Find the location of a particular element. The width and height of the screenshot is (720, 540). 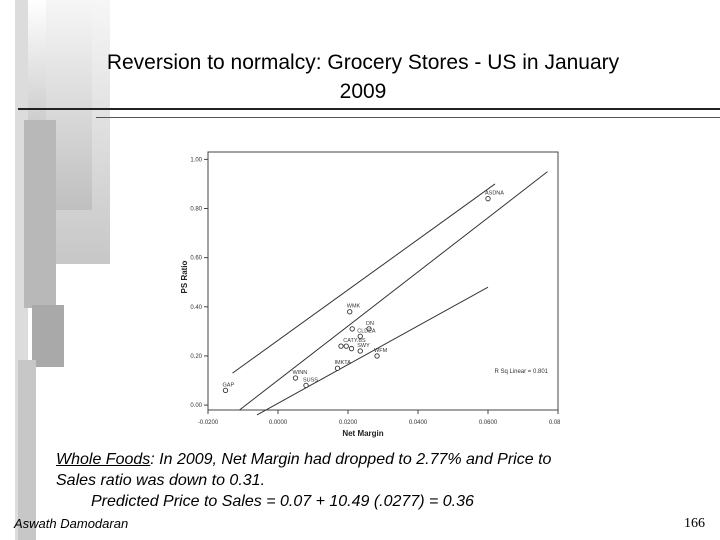

x-axis-label: Net Margin is located at coordinates (362, 433).